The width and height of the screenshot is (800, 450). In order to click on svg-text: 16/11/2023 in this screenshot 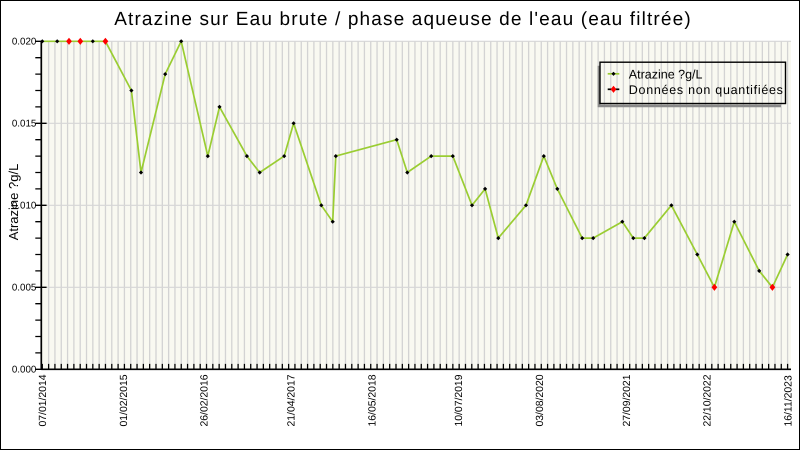, I will do `click(788, 400)`.